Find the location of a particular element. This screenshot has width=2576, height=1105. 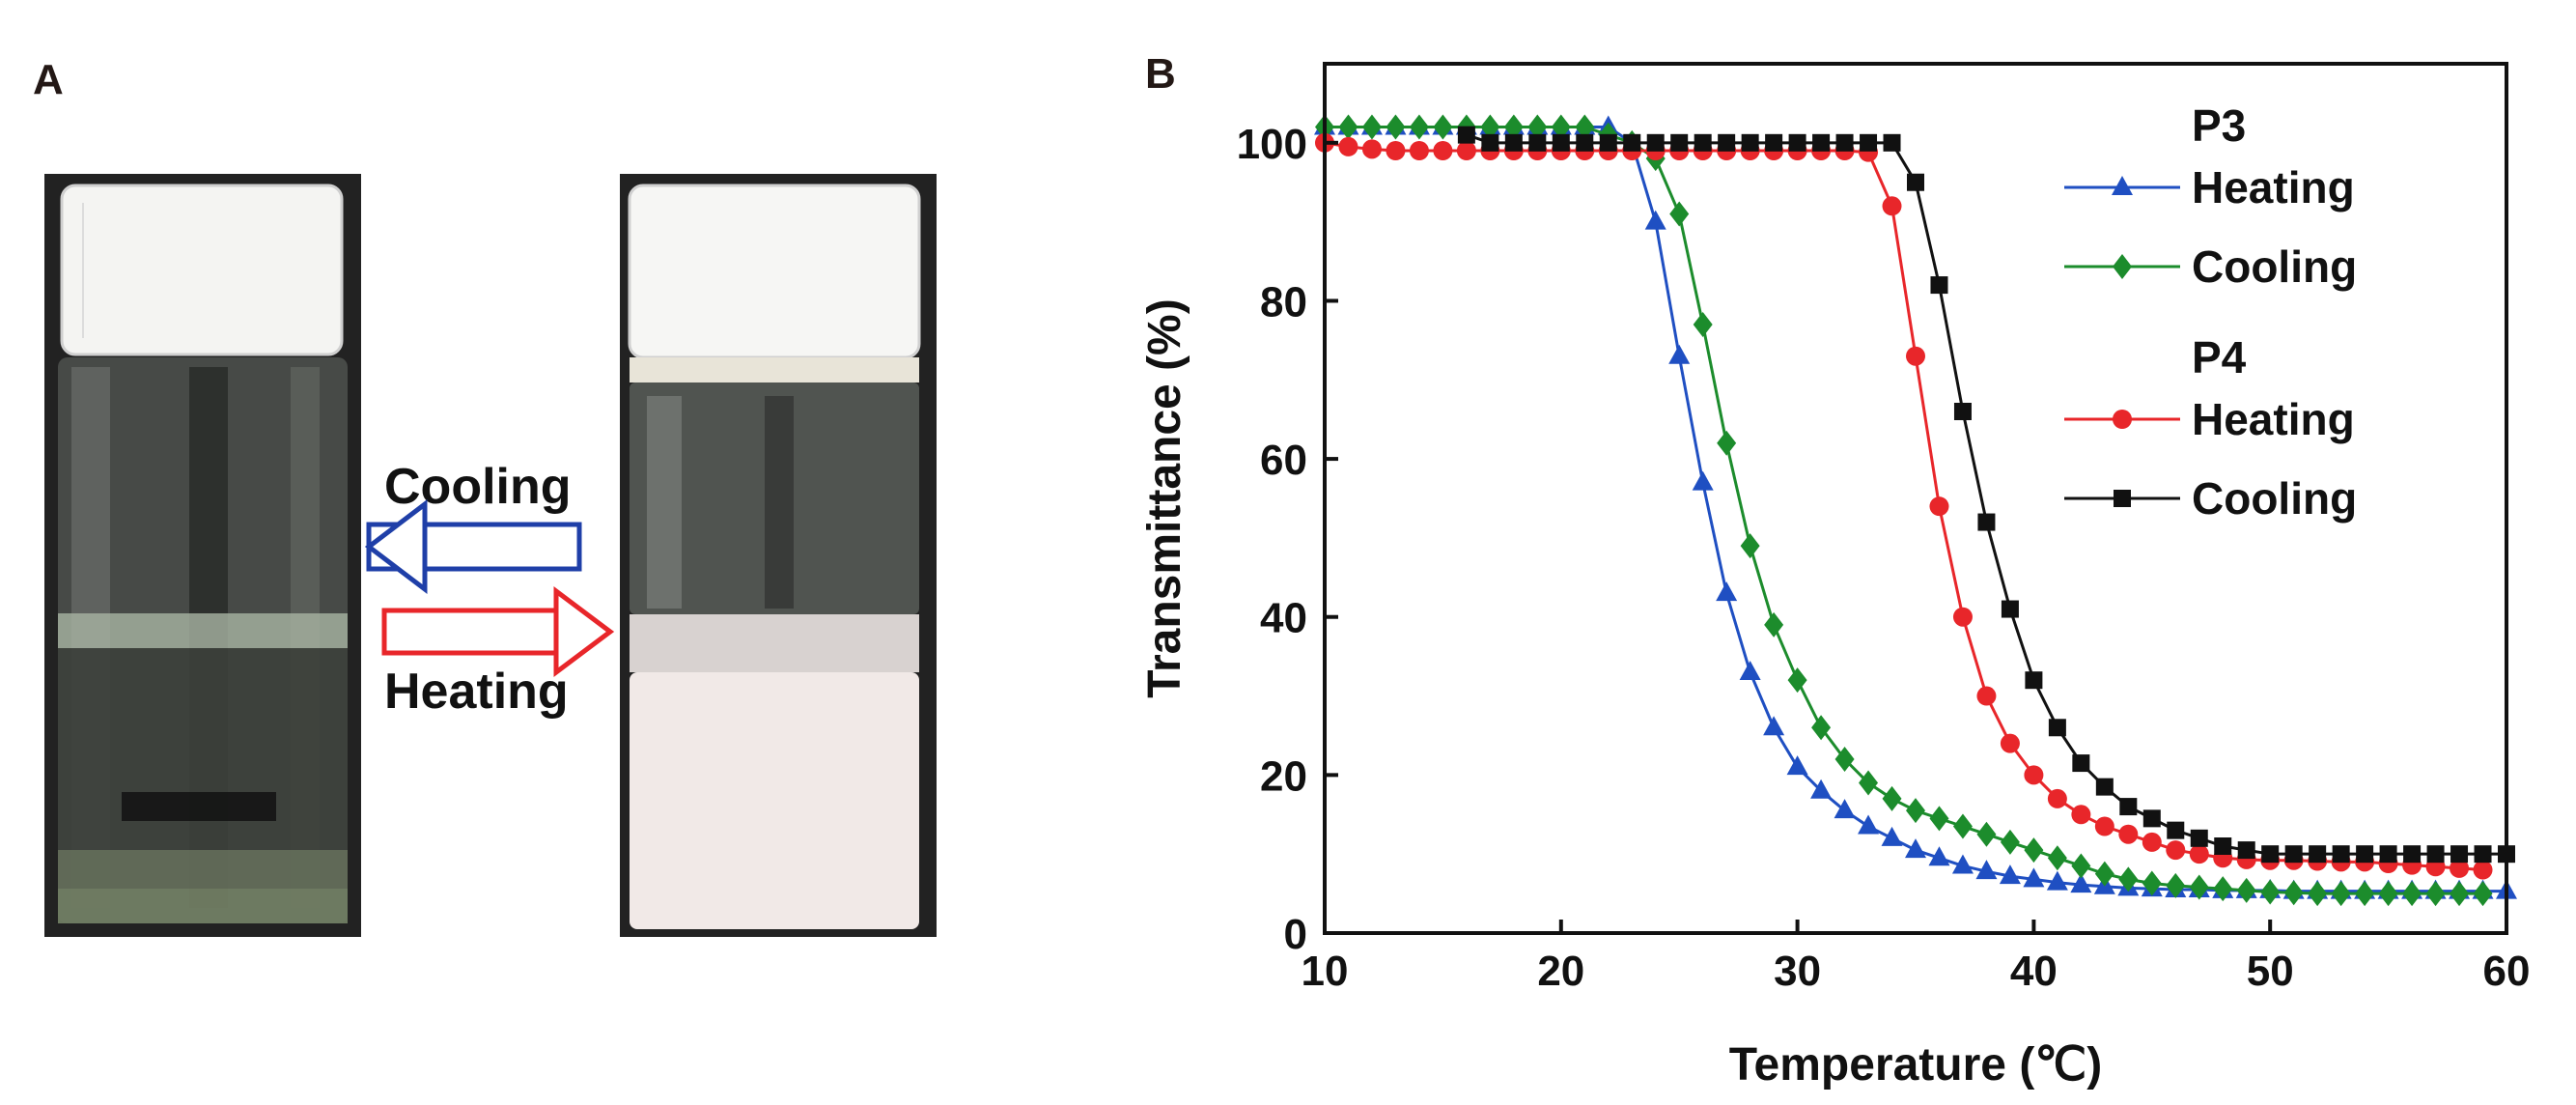

y-tick-label: 20 is located at coordinates (1284, 776).